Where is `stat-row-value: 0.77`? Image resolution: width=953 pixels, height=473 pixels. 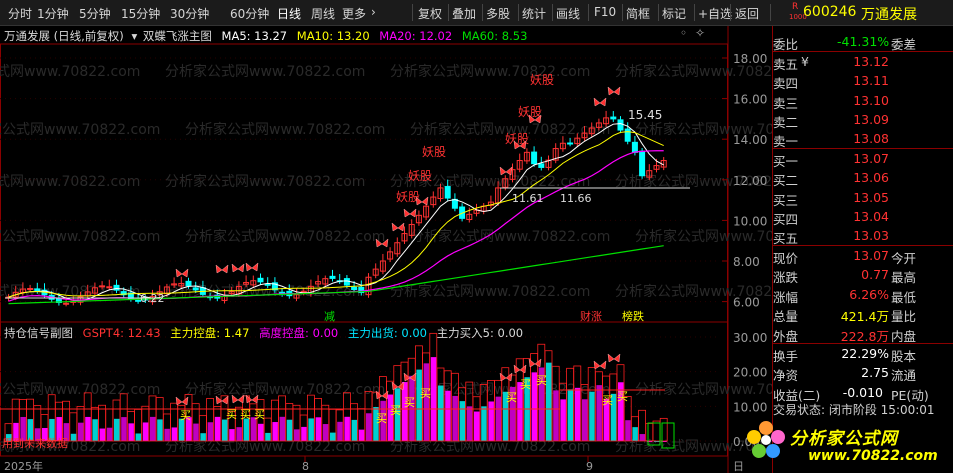 stat-row-value: 0.77 is located at coordinates (875, 275).